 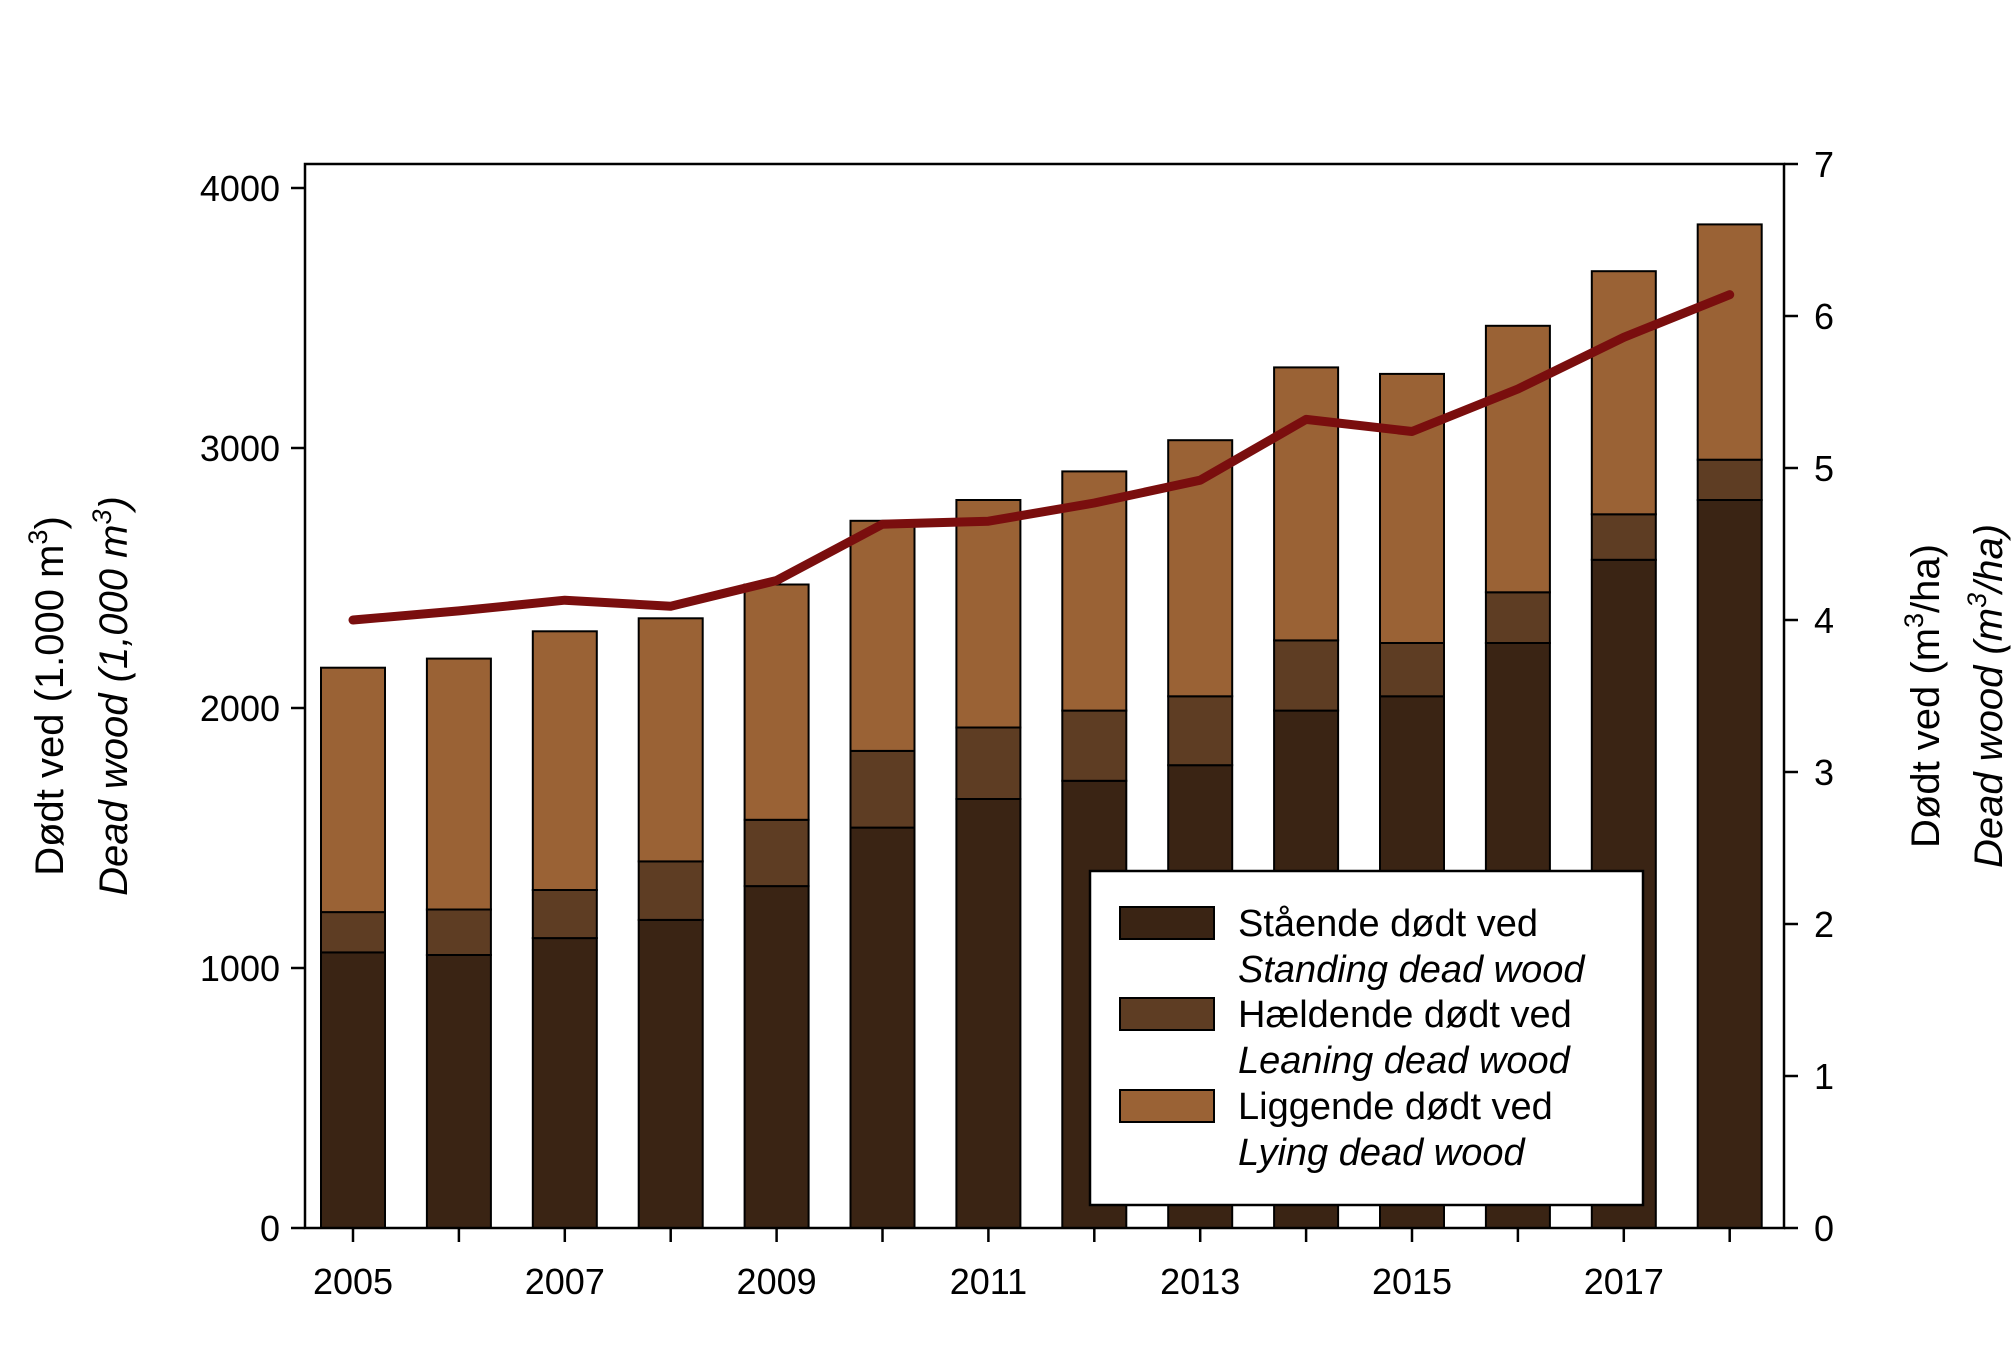 I want to click on right-tick-label: 3, so click(x=1824, y=772).